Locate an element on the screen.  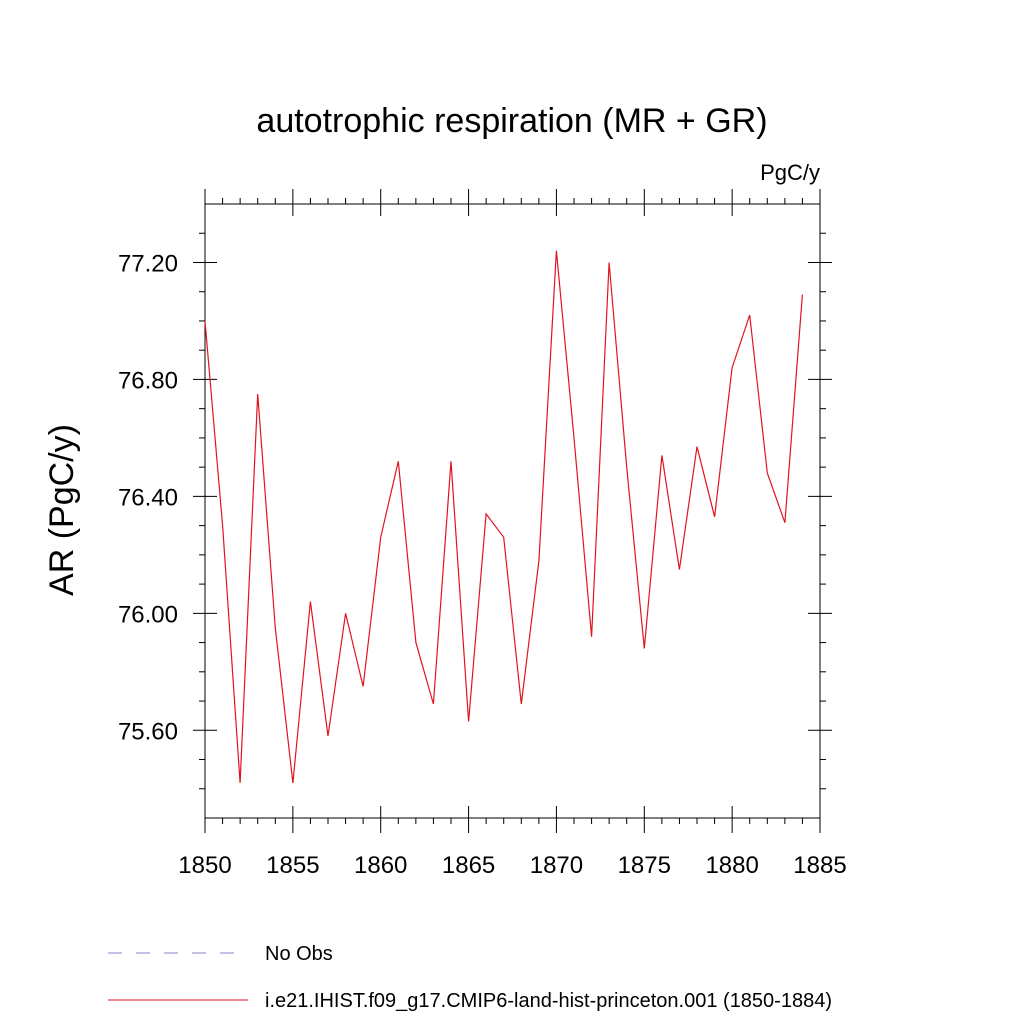
x-tick-label: 1880 is located at coordinates (731, 865).